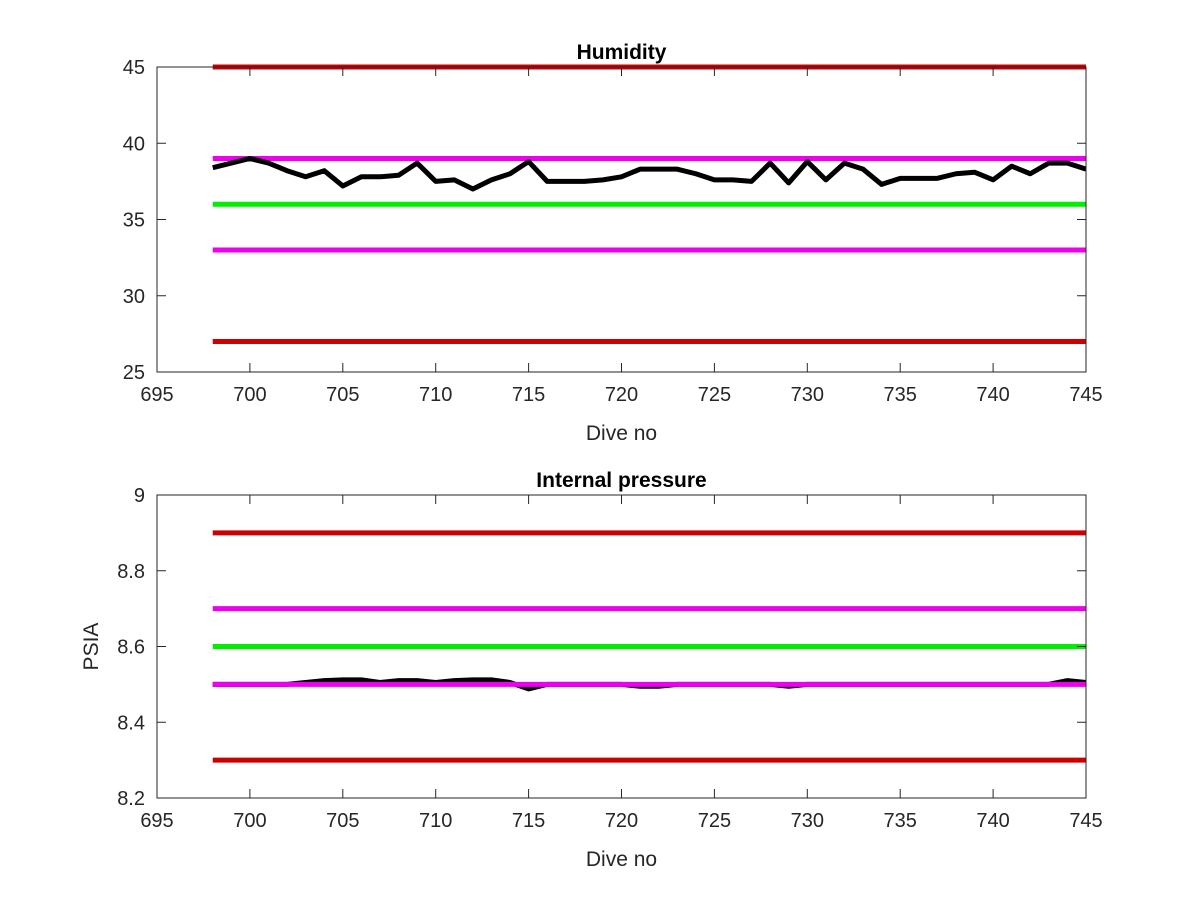 This screenshot has width=1200, height=900. I want to click on plot-2-y-tick-label: 8.6, so click(131, 648).